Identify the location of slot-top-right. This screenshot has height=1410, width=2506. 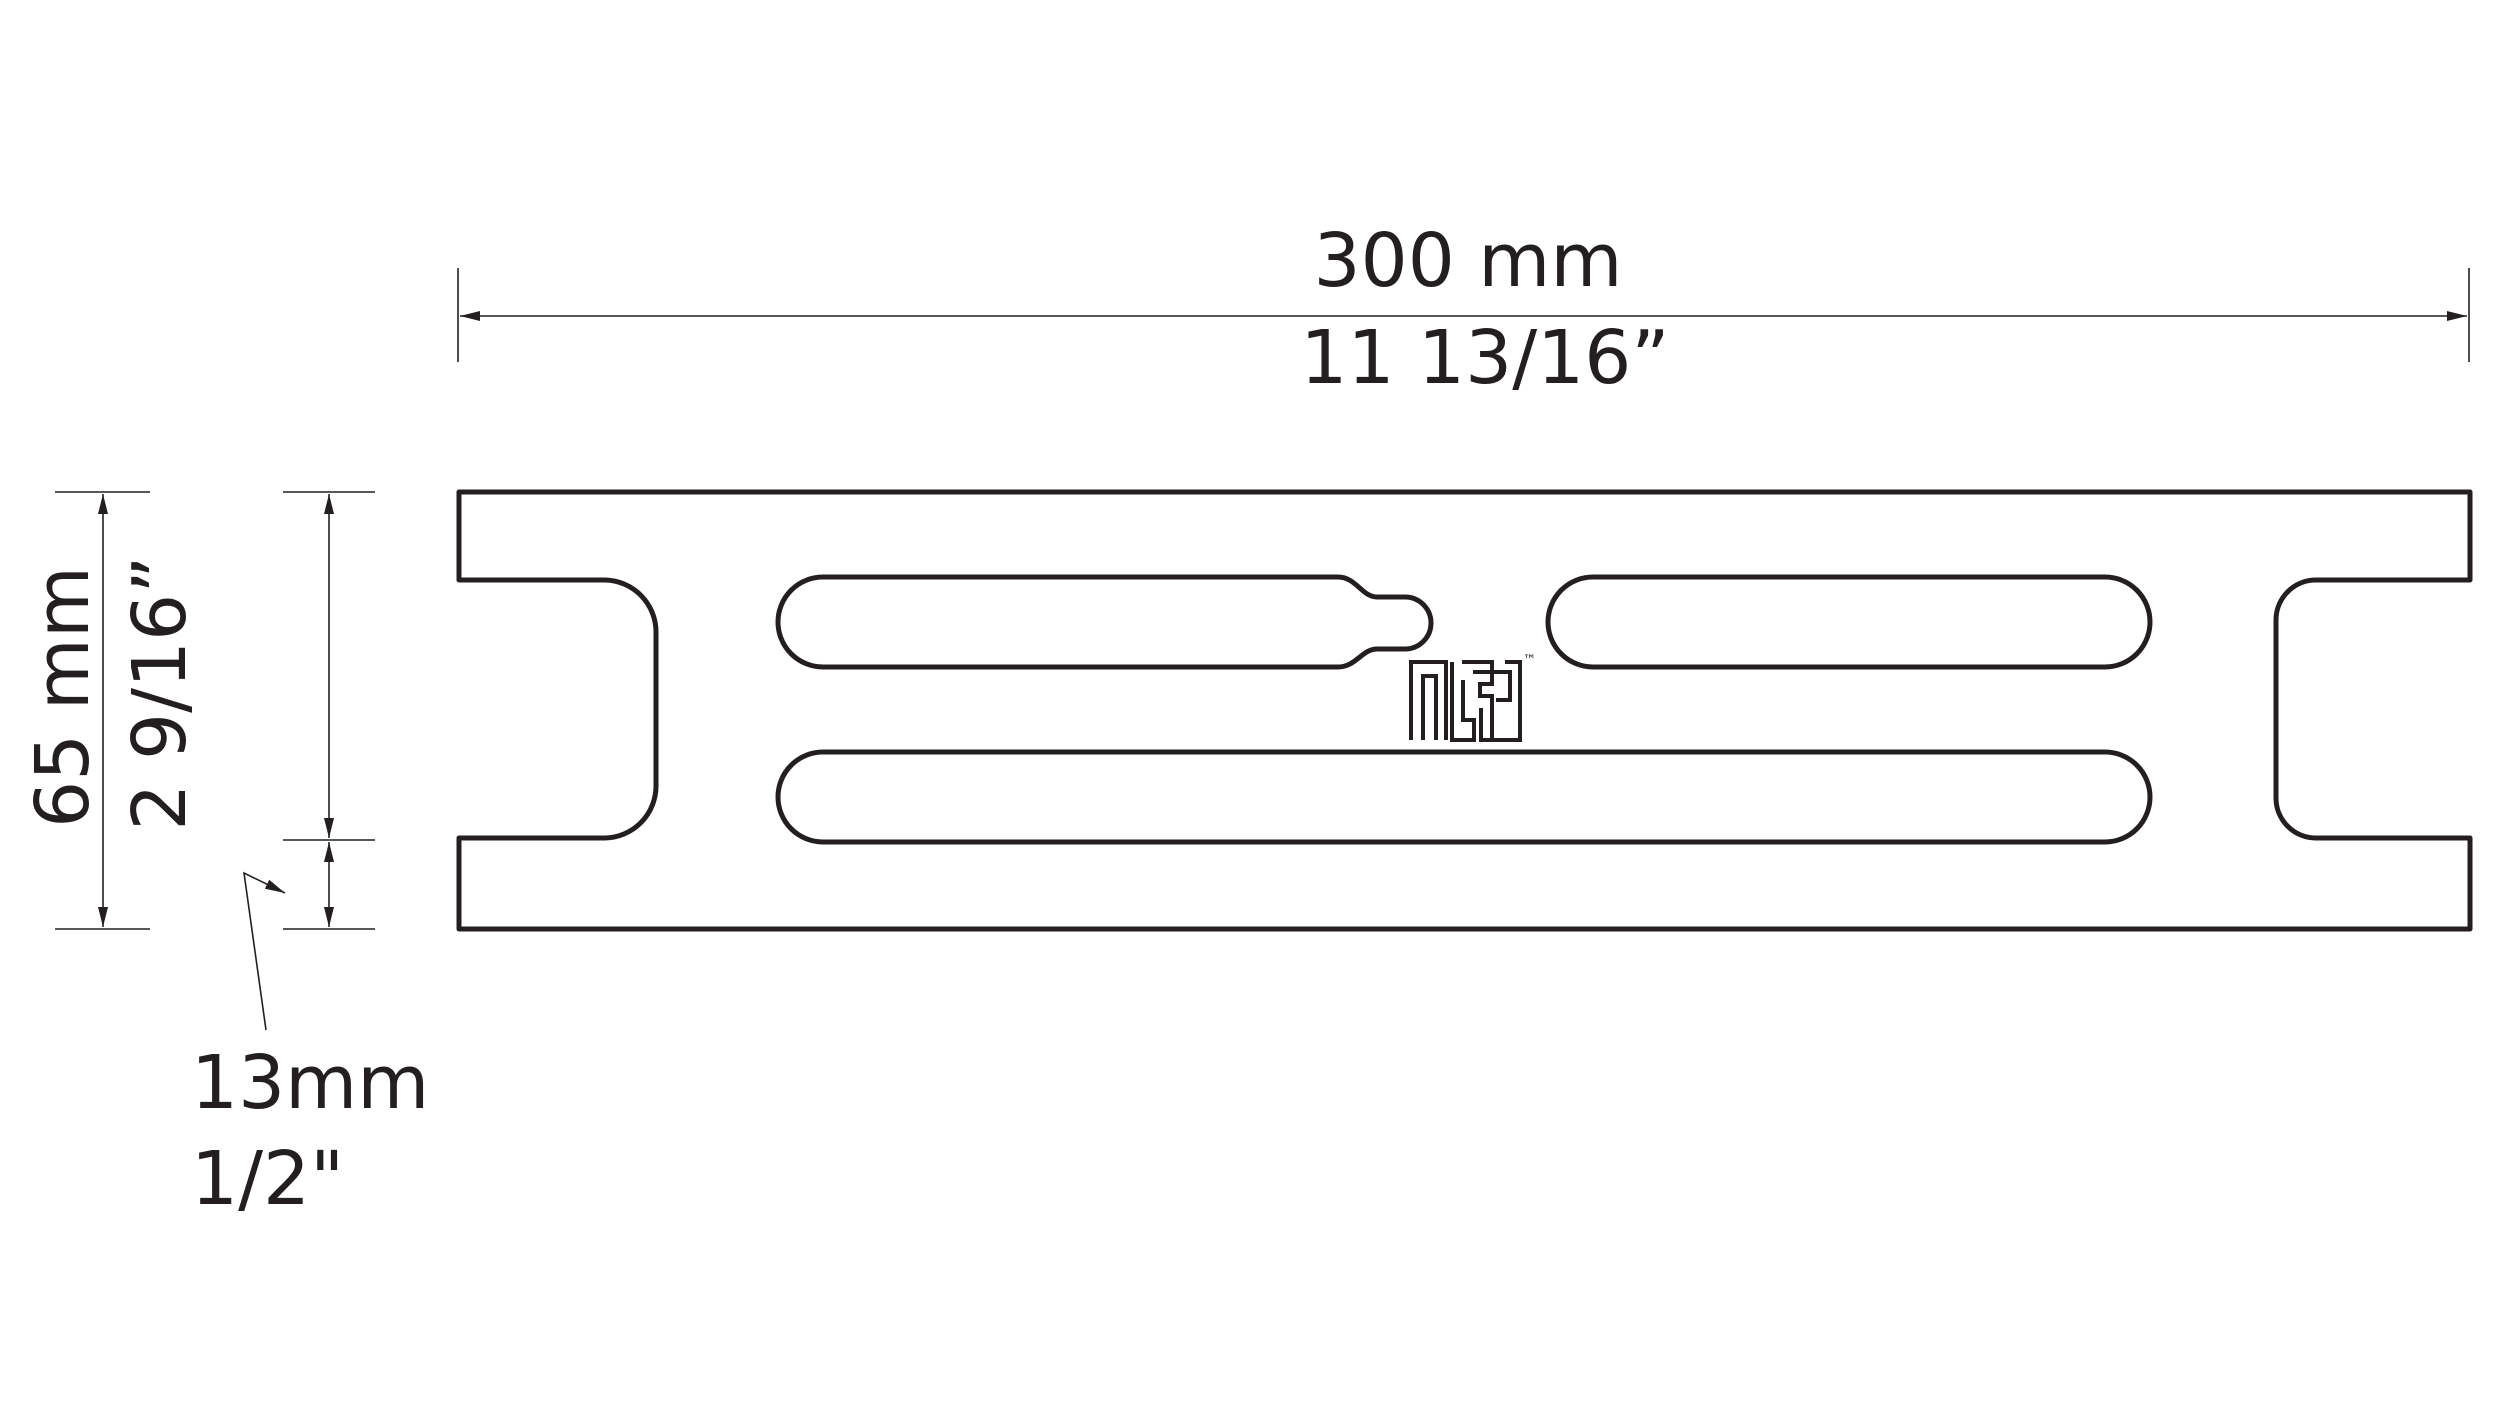
(1849, 622).